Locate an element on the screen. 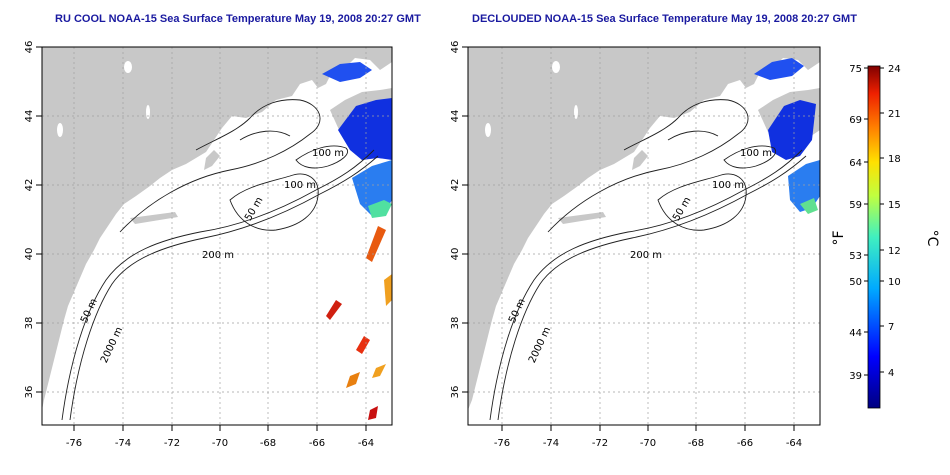  sst-warm-streaks is located at coordinates (359, 323).